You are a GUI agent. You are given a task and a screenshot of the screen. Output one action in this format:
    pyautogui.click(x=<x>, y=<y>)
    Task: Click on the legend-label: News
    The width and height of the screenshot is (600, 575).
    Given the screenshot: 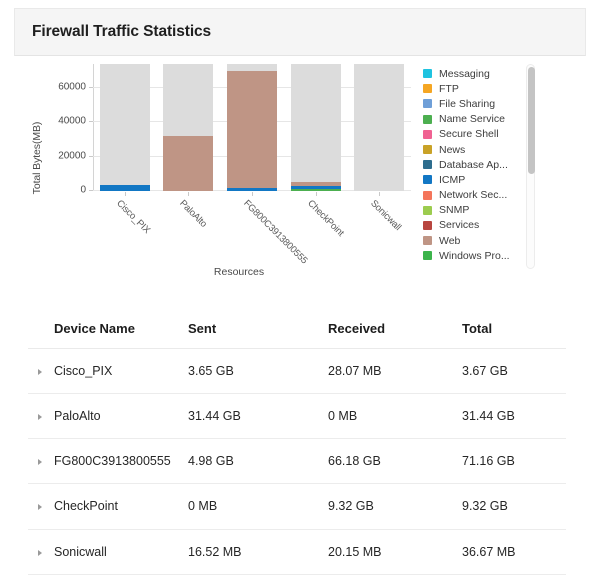 What is the action you would take?
    pyautogui.click(x=452, y=149)
    